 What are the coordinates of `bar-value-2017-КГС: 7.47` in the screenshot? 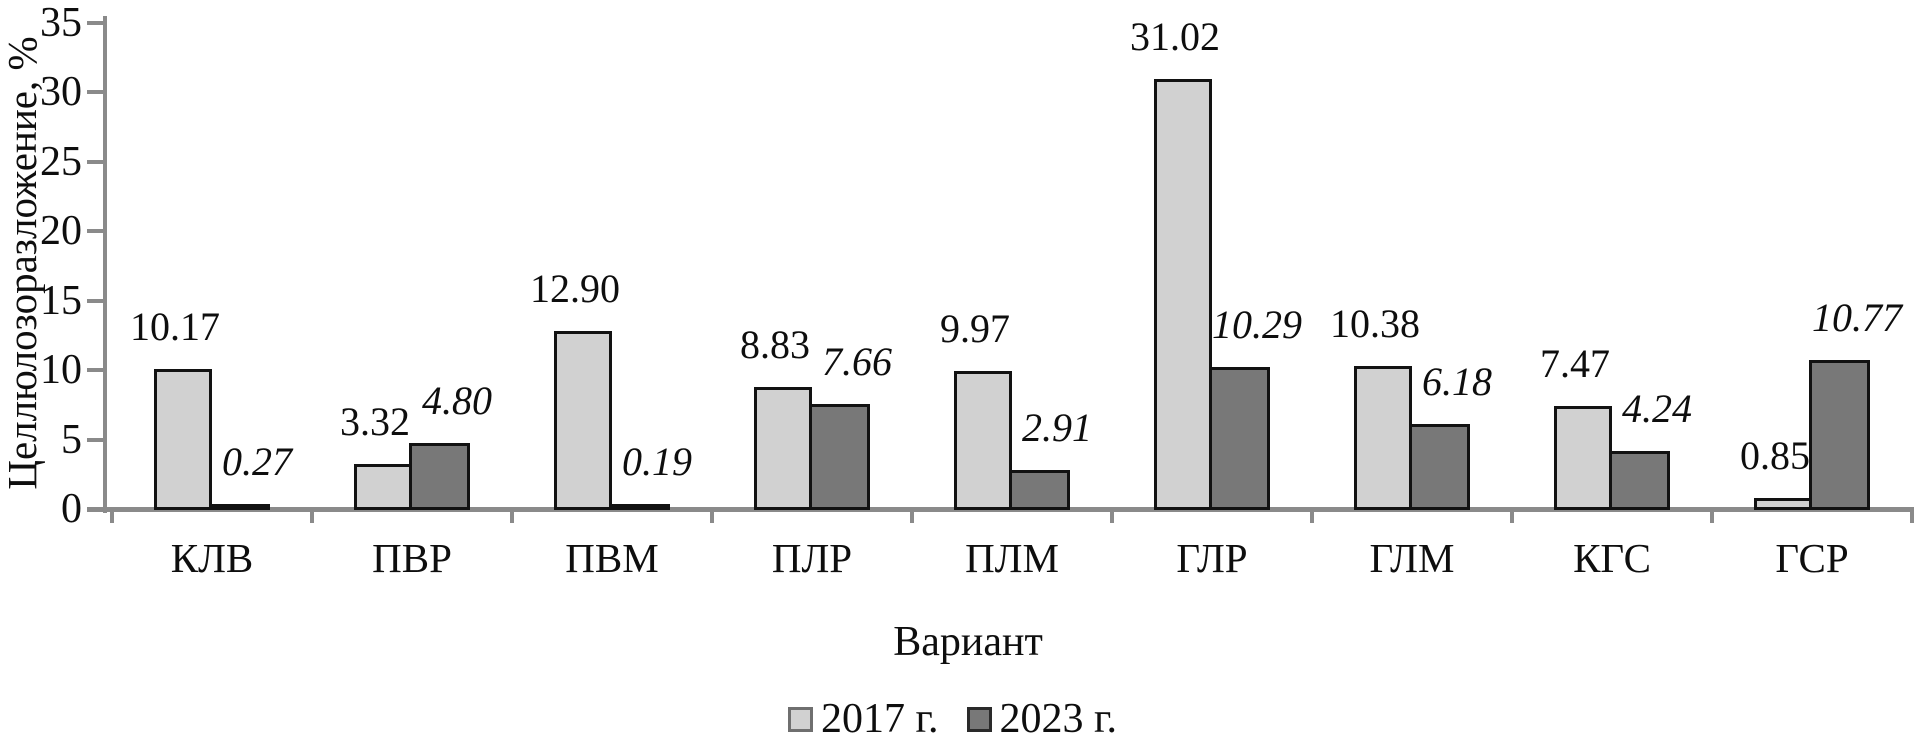 It's located at (1575, 363).